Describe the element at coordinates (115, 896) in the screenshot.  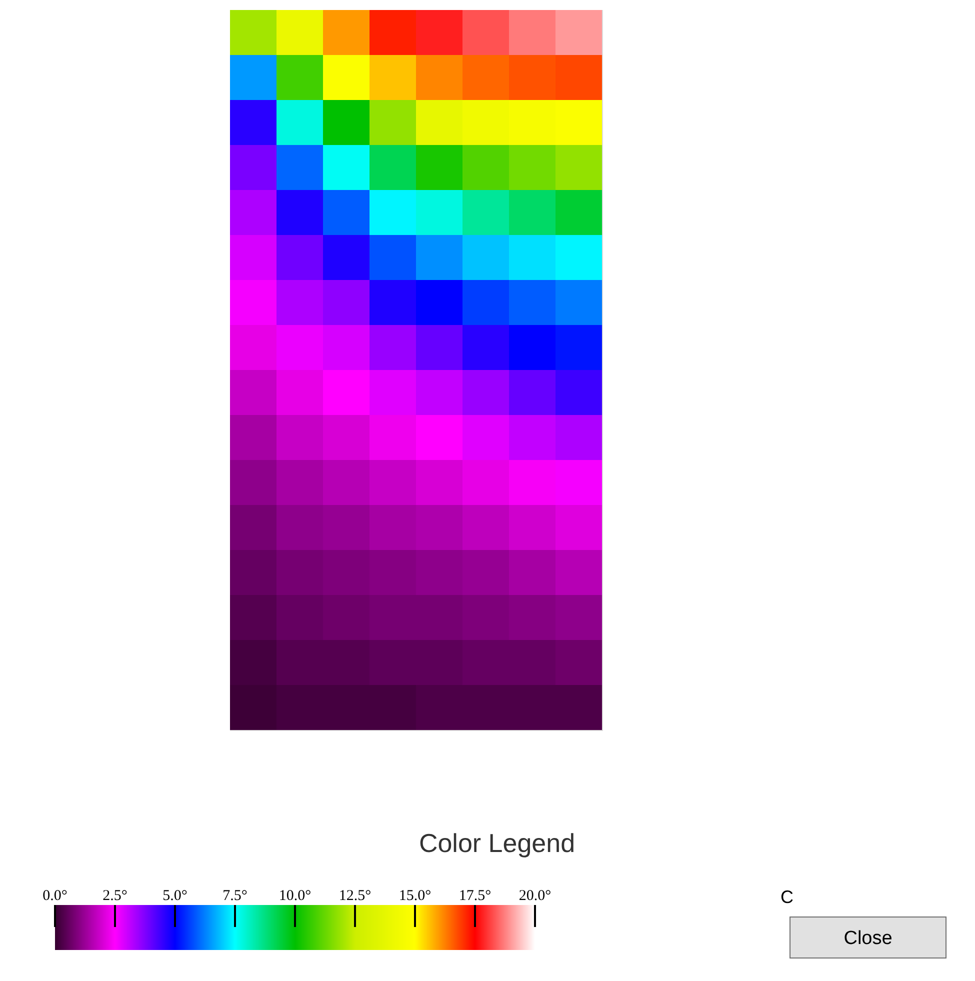
I see `color-bar-label: 2.5°` at that location.